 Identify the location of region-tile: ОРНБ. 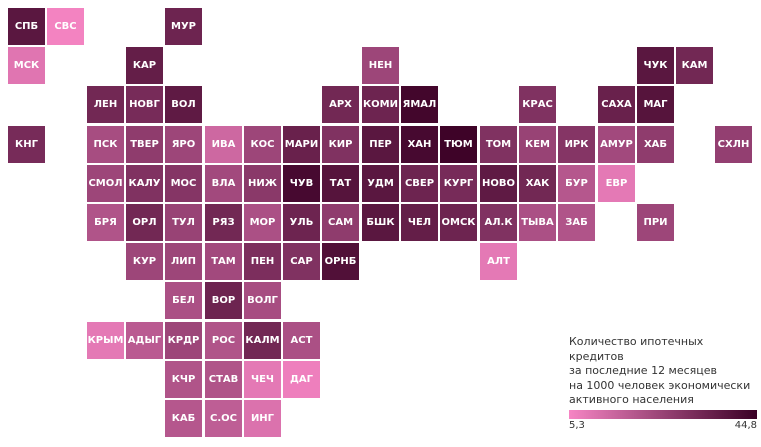
(340, 261).